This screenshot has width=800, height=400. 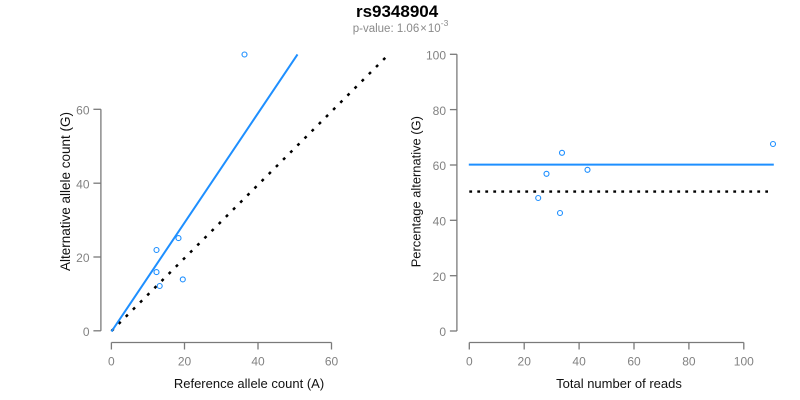 What do you see at coordinates (65, 191) in the screenshot?
I see `svg-text: Alternative allele count (G)` at bounding box center [65, 191].